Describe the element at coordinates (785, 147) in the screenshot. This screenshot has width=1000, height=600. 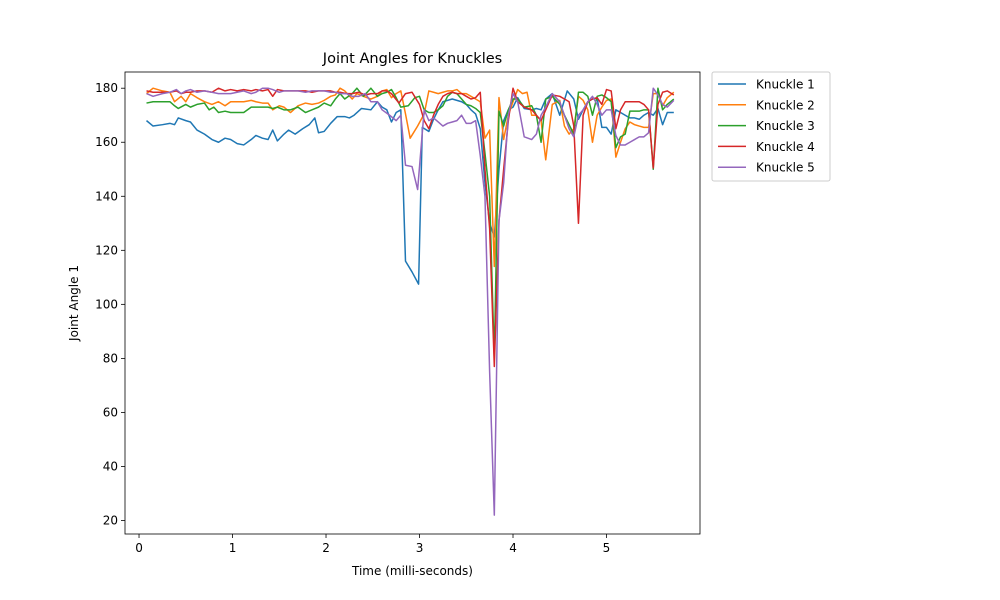
I see `legend-label-knuckle-4: Knuckle 4` at that location.